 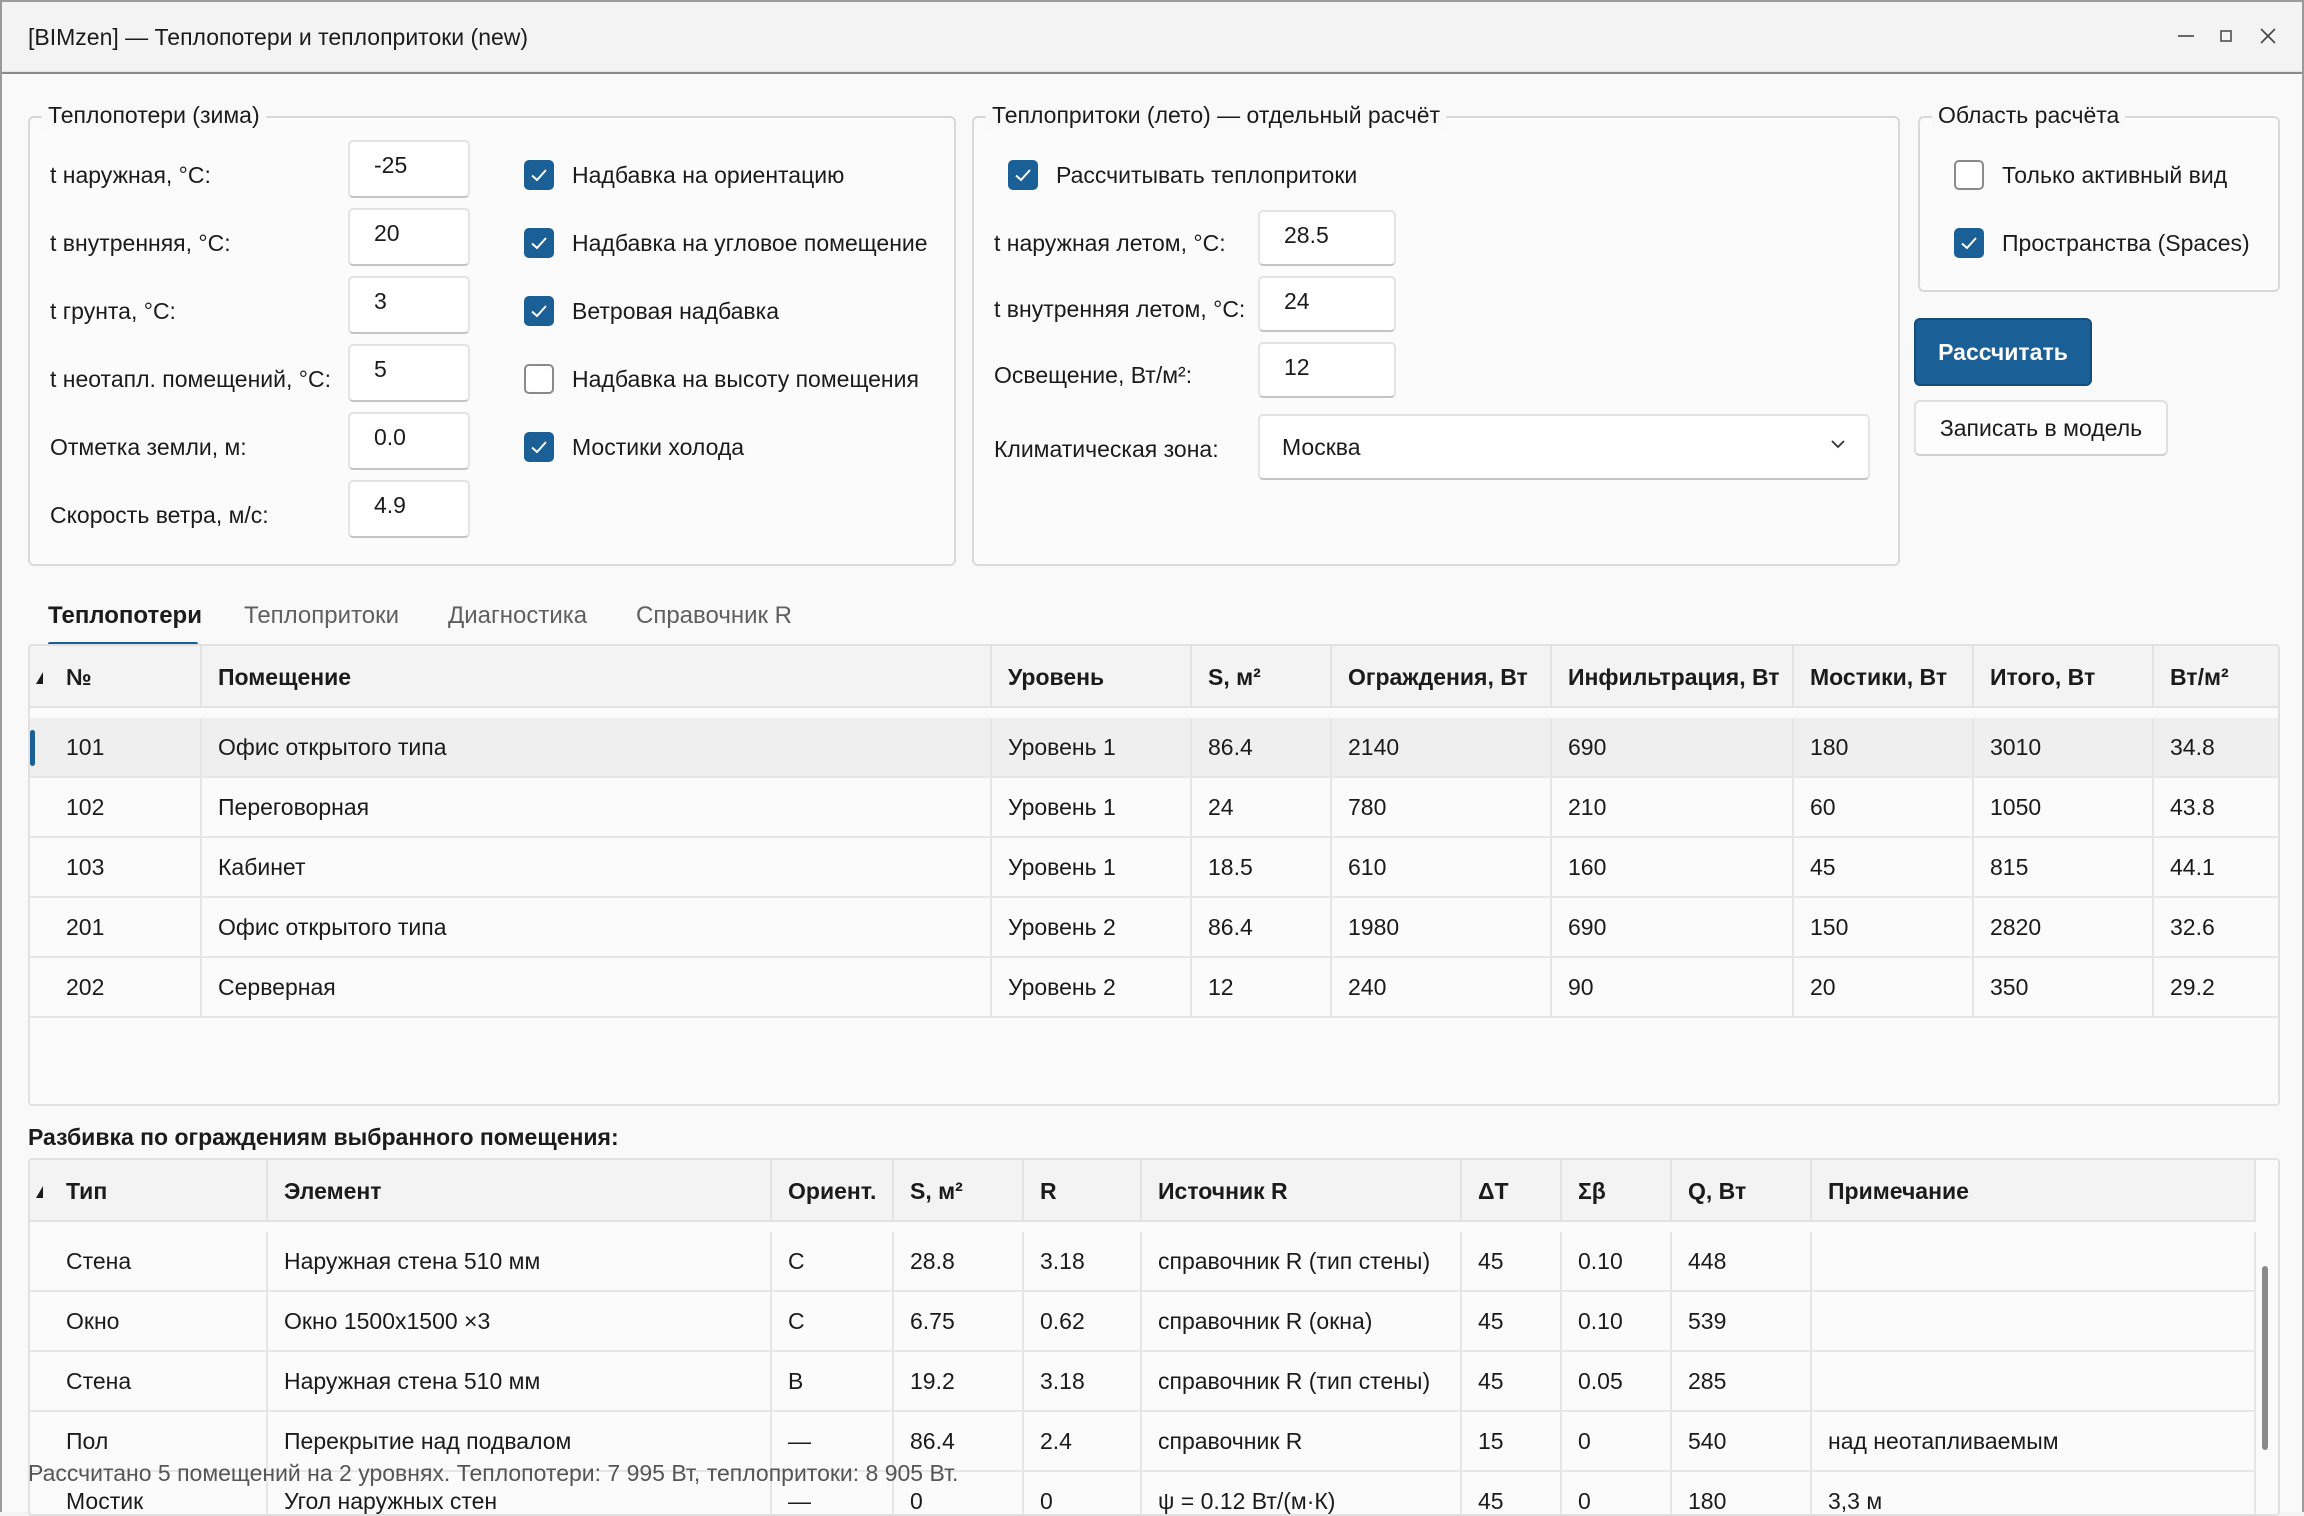 What do you see at coordinates (539, 175) in the screenshot?
I see `orientation-checkbox` at bounding box center [539, 175].